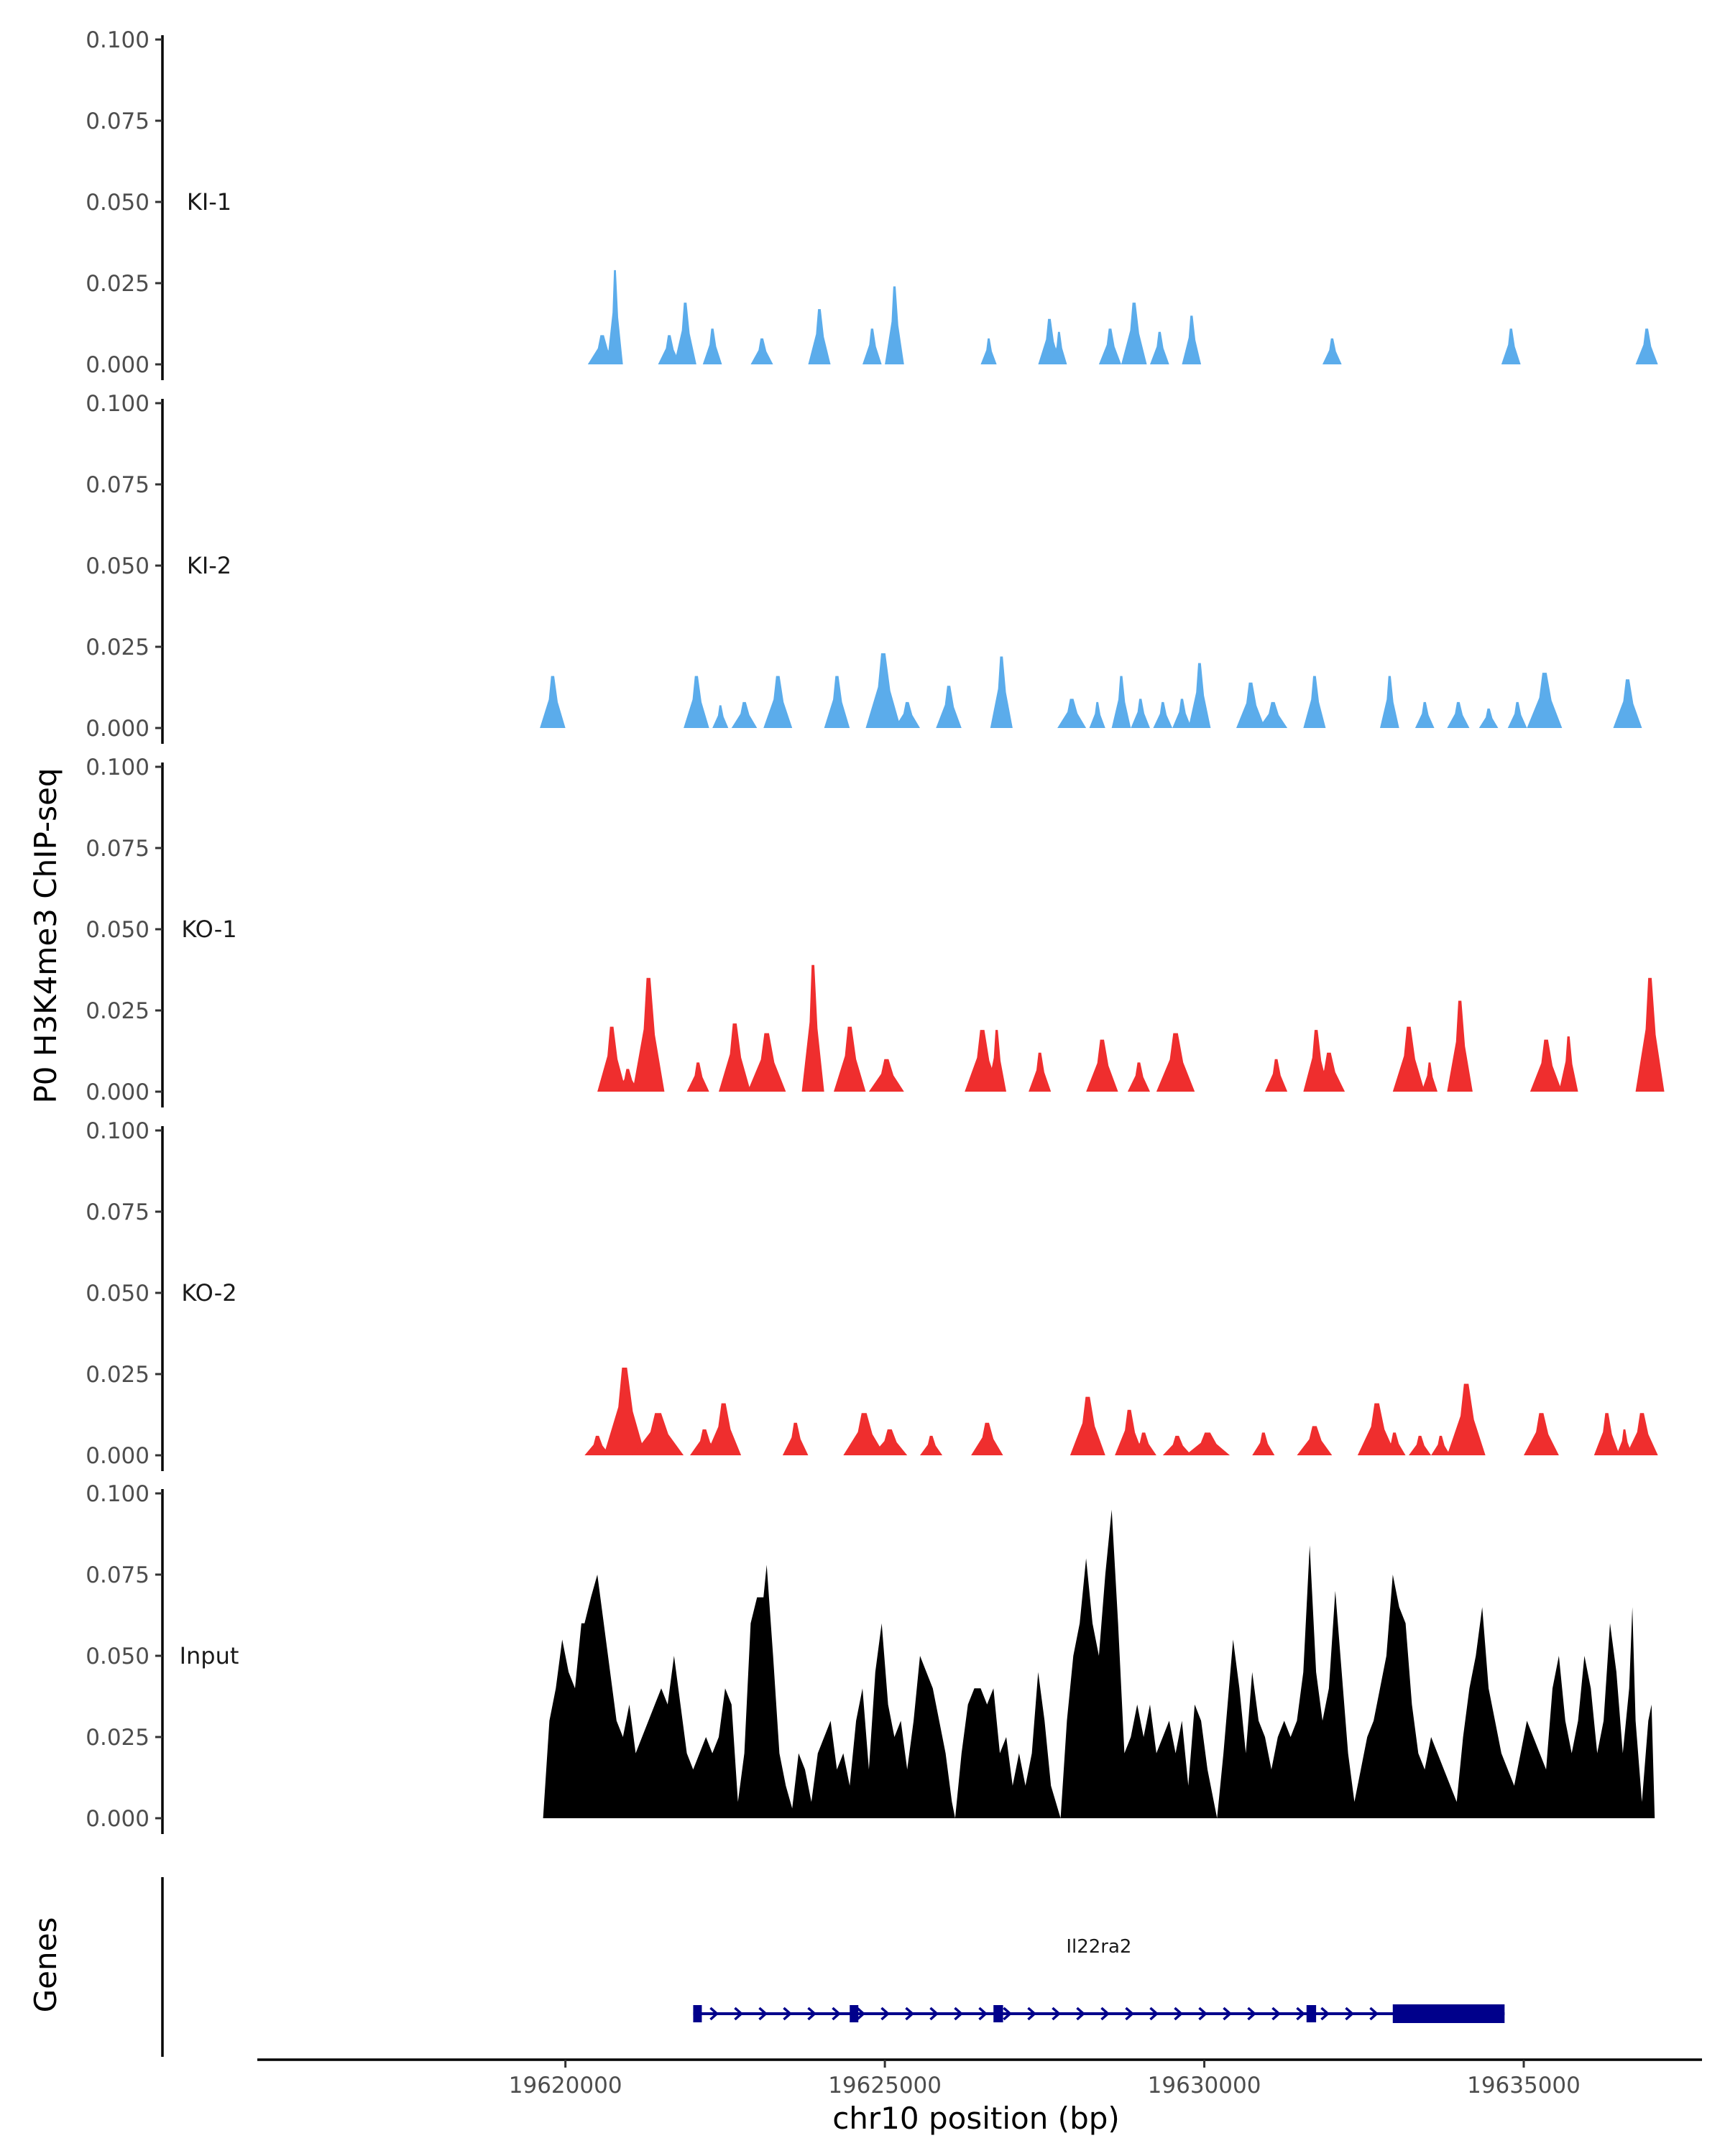  Describe the element at coordinates (1098, 1947) in the screenshot. I see `gene-label: Il22ra2` at that location.